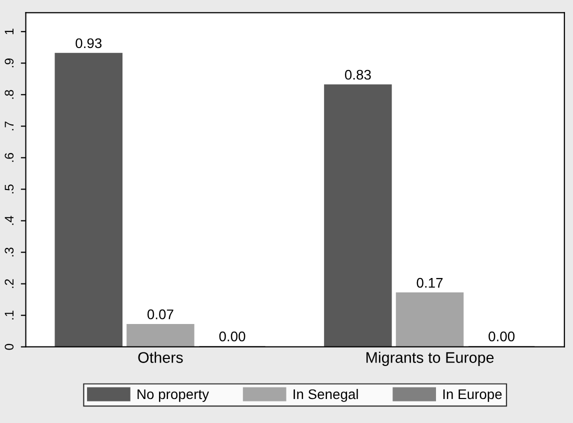 Image resolution: width=573 pixels, height=423 pixels. Describe the element at coordinates (9, 315) in the screenshot. I see `y-tick-label: .1` at that location.